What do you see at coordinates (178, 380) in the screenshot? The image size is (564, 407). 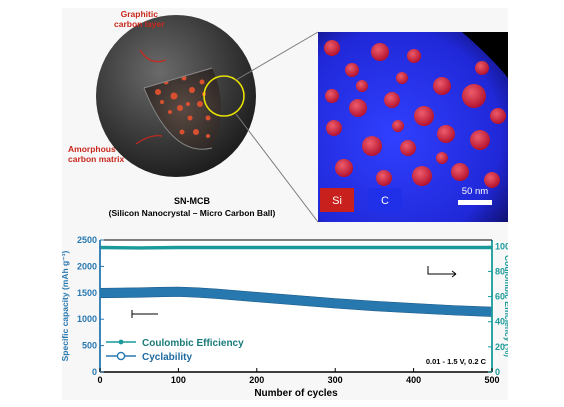 I see `x-tick-label: 100` at bounding box center [178, 380].